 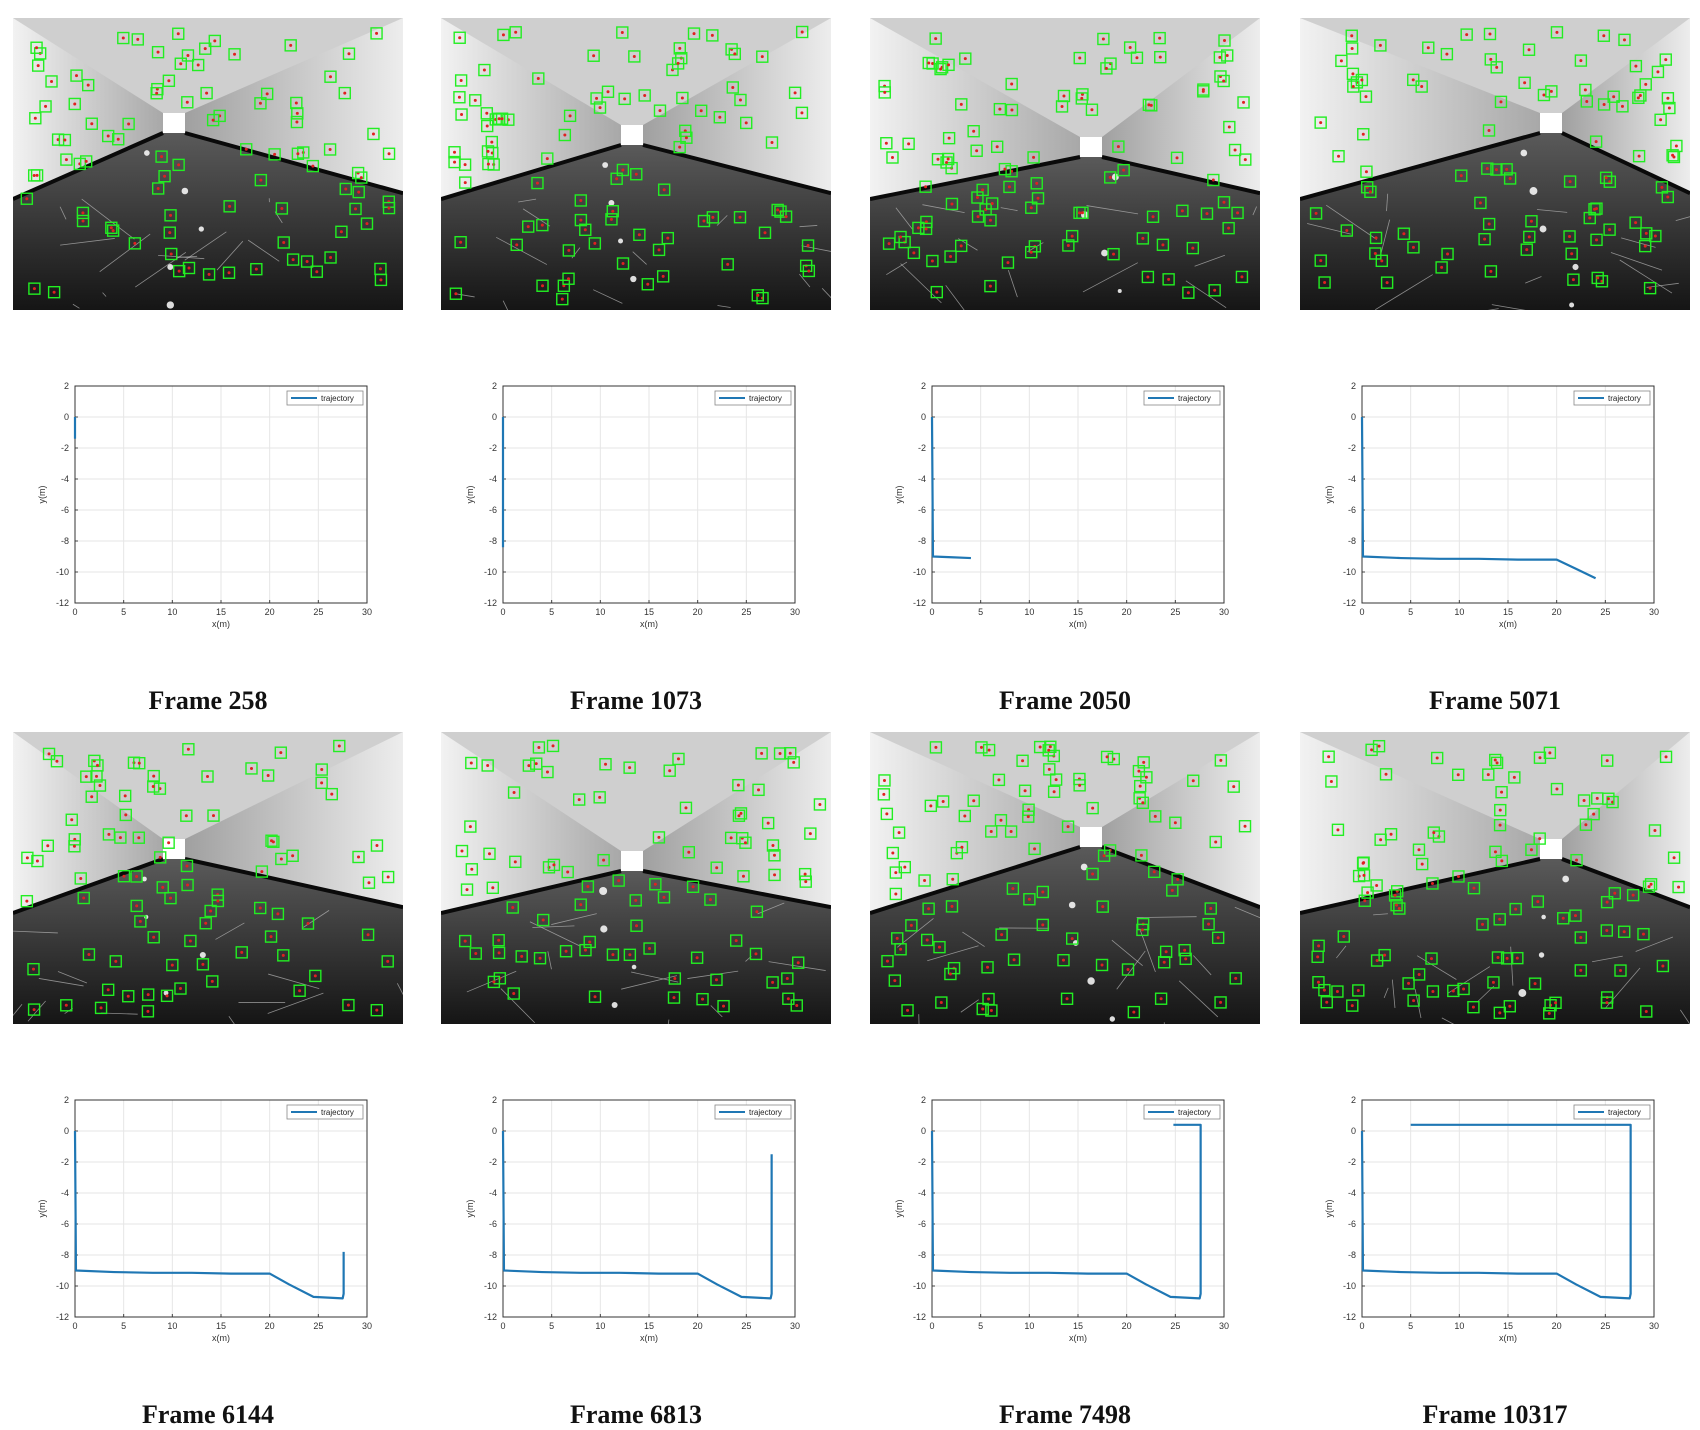 I want to click on y-tick-label: 0, so click(x=66, y=417).